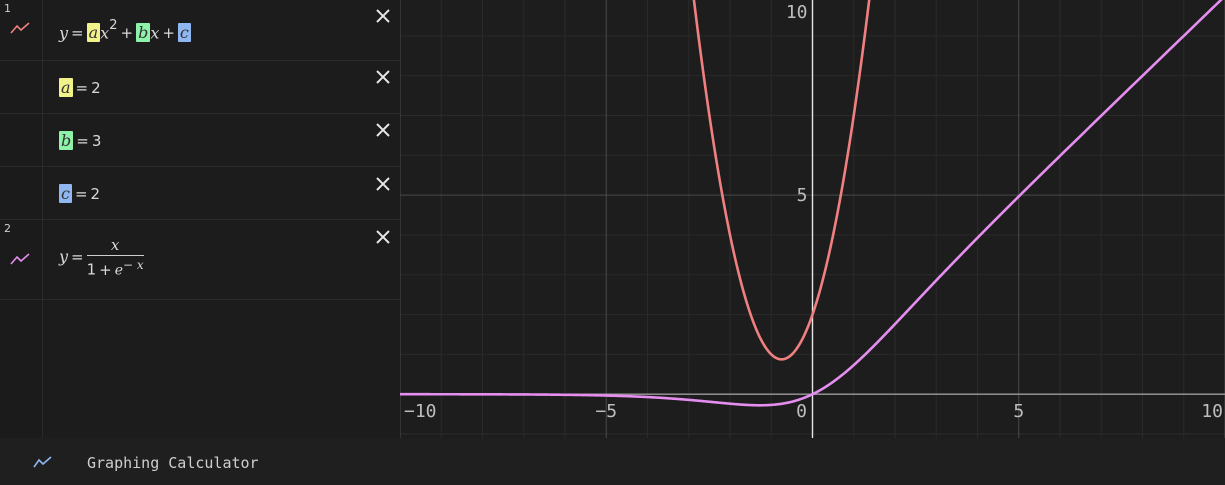 This screenshot has height=485, width=1225. I want to click on exponent: 2, so click(113, 25).